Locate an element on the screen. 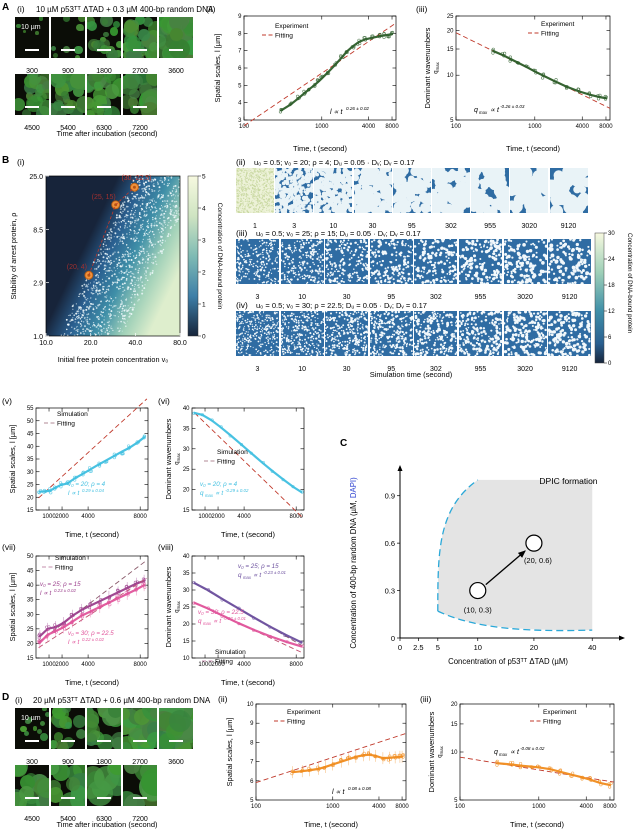 The width and height of the screenshot is (641, 834). svg-text: 8000 is located at coordinates (402, 807).